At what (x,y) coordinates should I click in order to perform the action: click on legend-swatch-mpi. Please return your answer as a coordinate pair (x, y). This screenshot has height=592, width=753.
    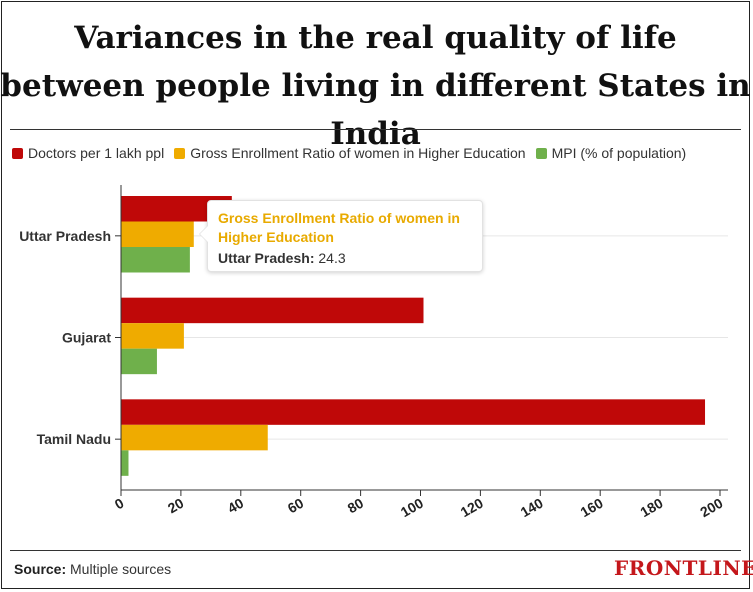
    Looking at the image, I should click on (541, 153).